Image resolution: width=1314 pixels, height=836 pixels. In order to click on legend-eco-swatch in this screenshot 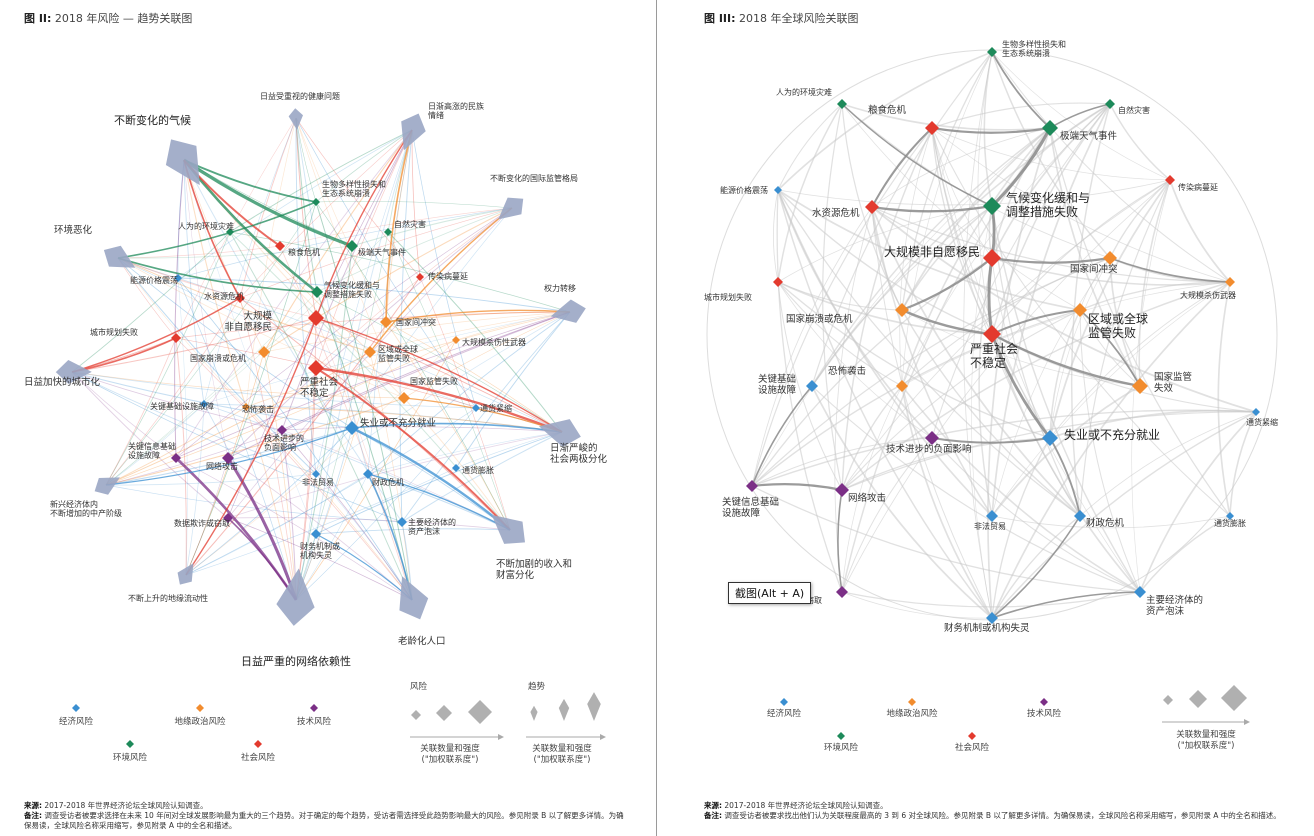, I will do `click(76, 708)`.